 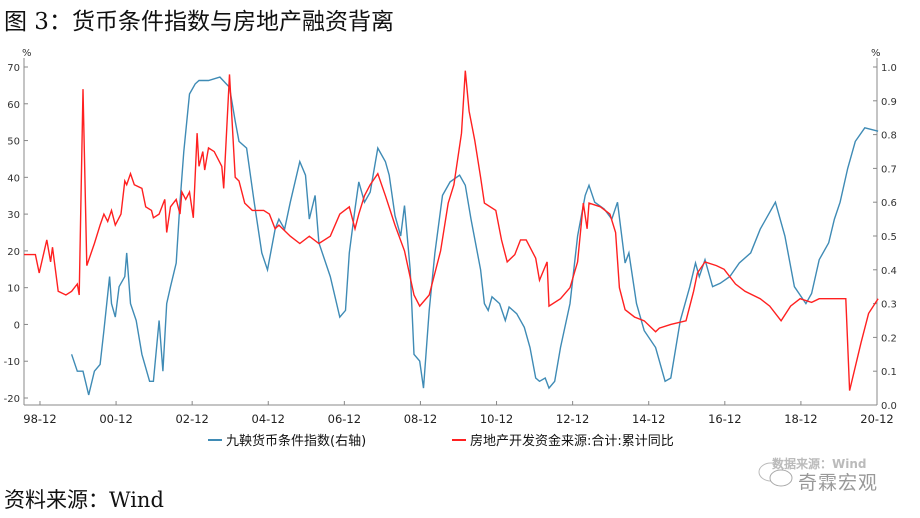 I want to click on left-axis-unit: %, so click(x=27, y=53).